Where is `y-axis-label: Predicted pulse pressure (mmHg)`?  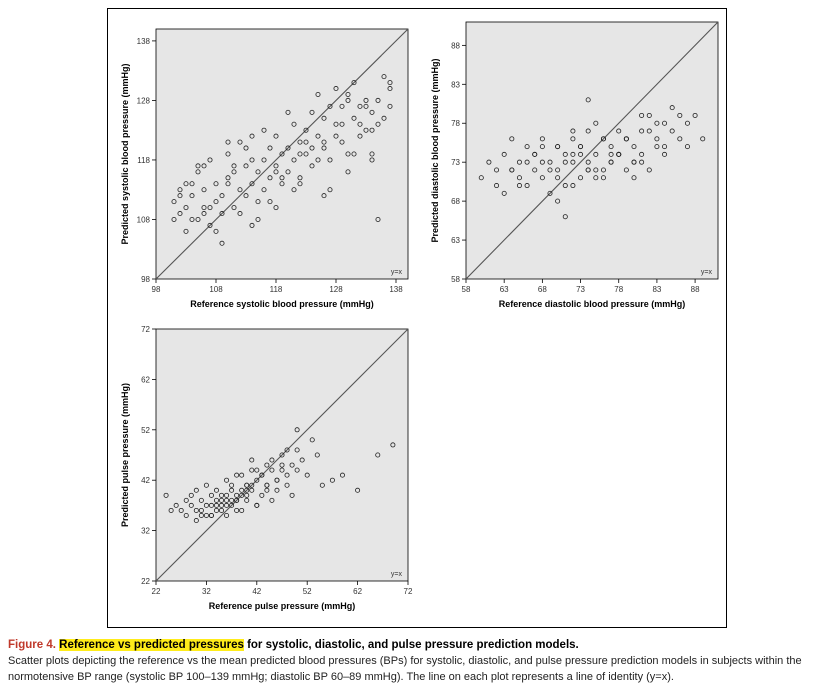
y-axis-label: Predicted pulse pressure (mmHg) is located at coordinates (125, 455).